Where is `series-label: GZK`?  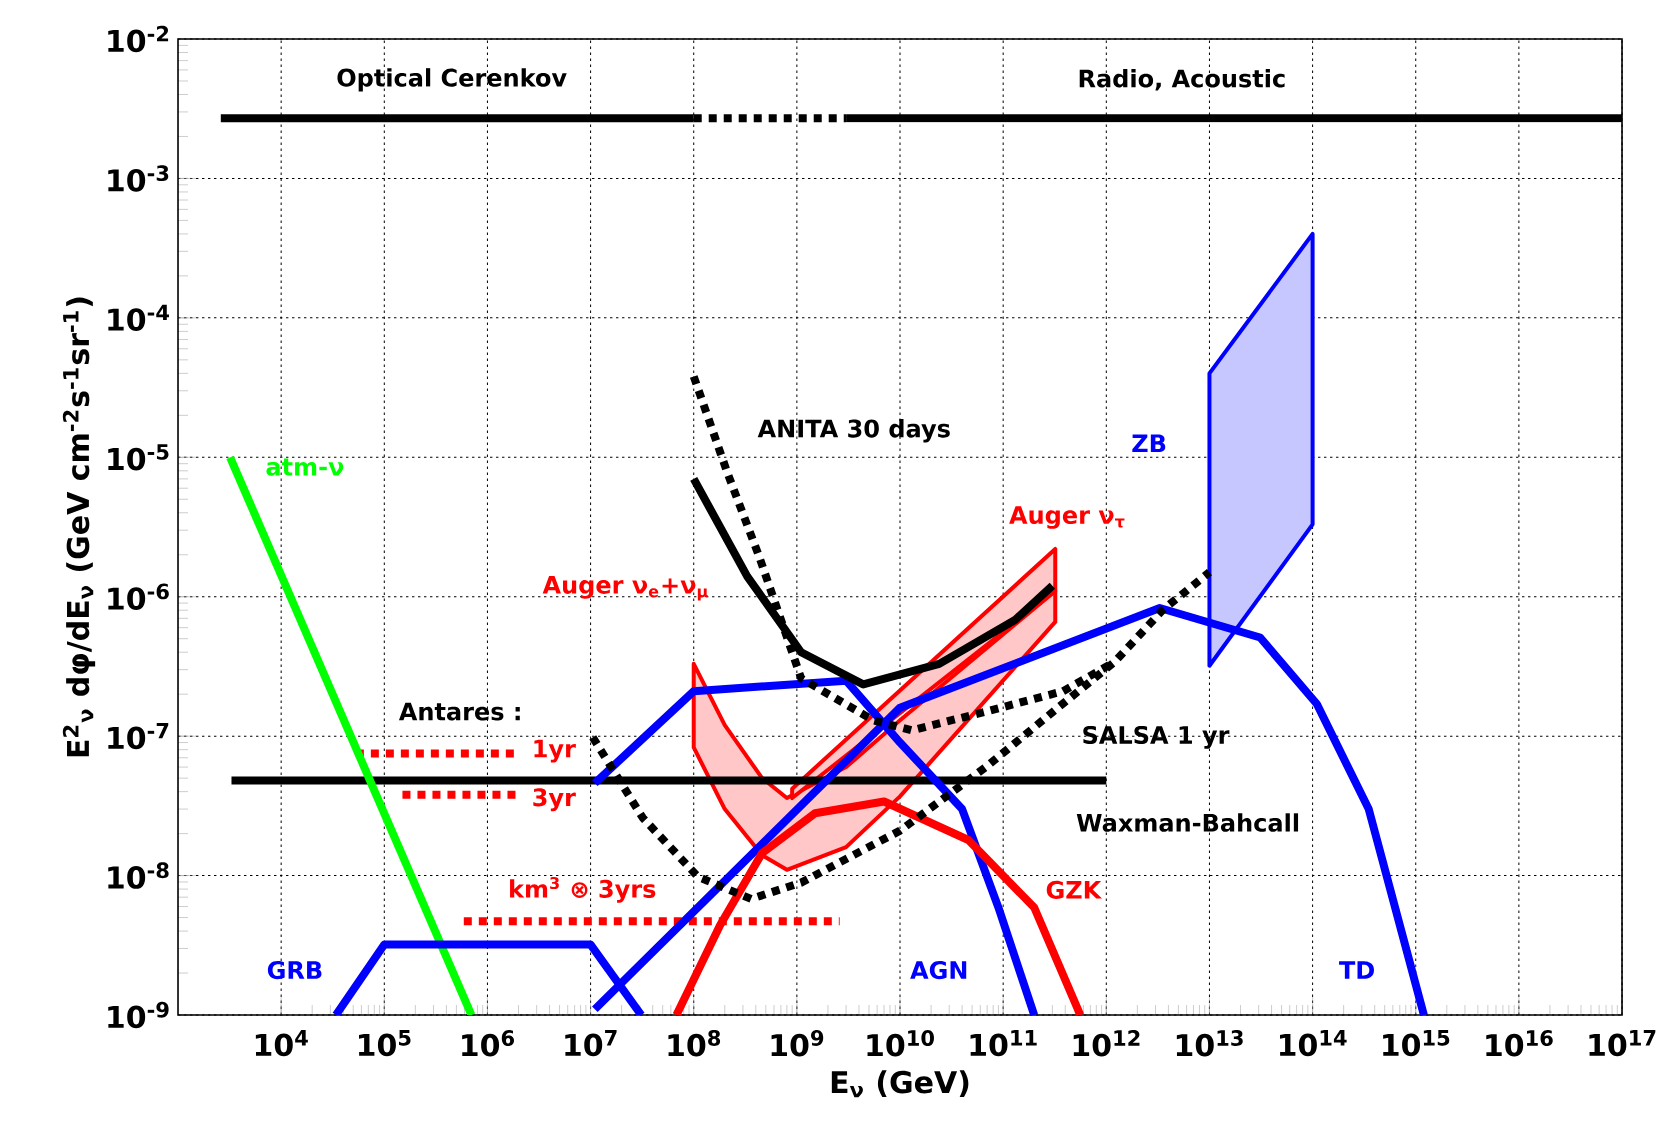
series-label: GZK is located at coordinates (1074, 889).